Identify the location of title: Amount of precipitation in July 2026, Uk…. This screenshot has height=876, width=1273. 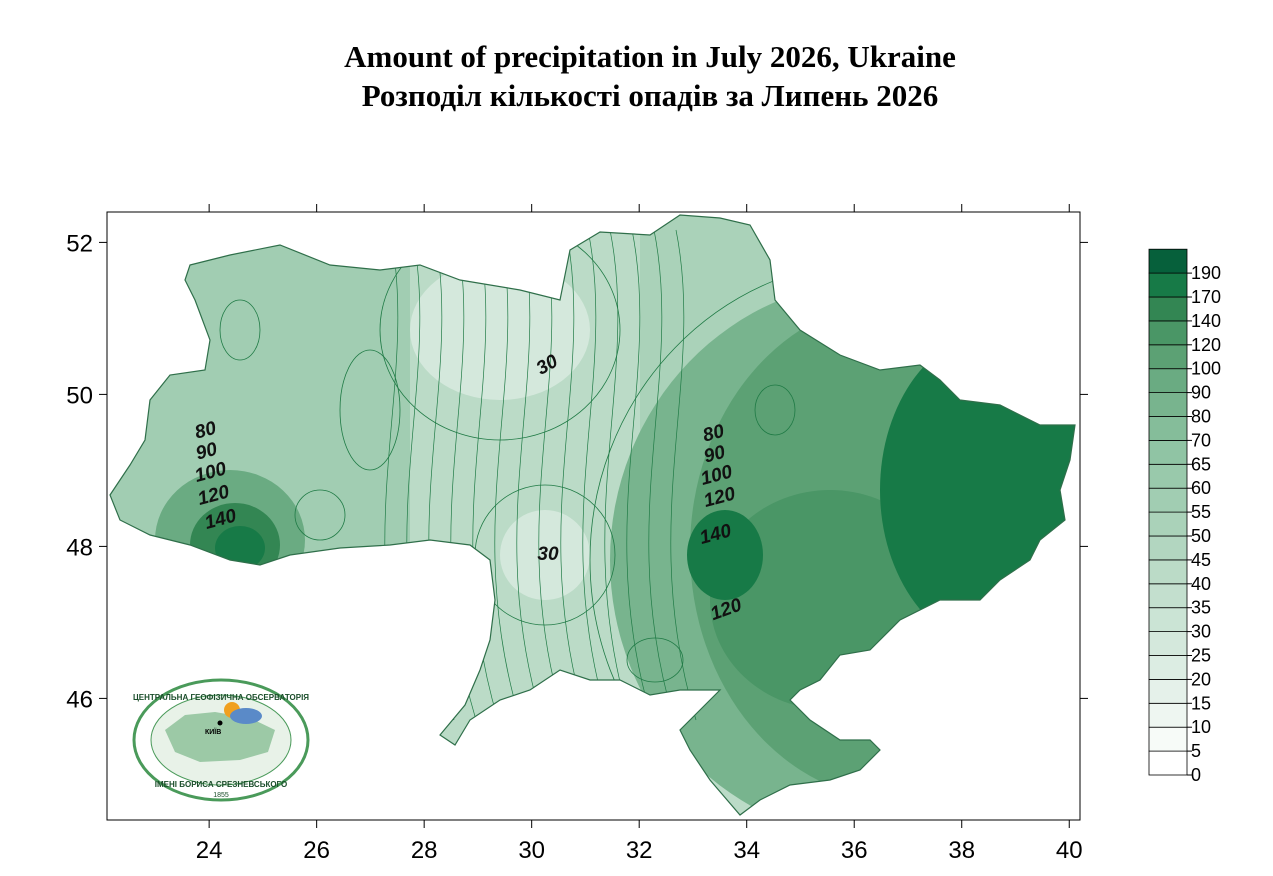
(650, 56).